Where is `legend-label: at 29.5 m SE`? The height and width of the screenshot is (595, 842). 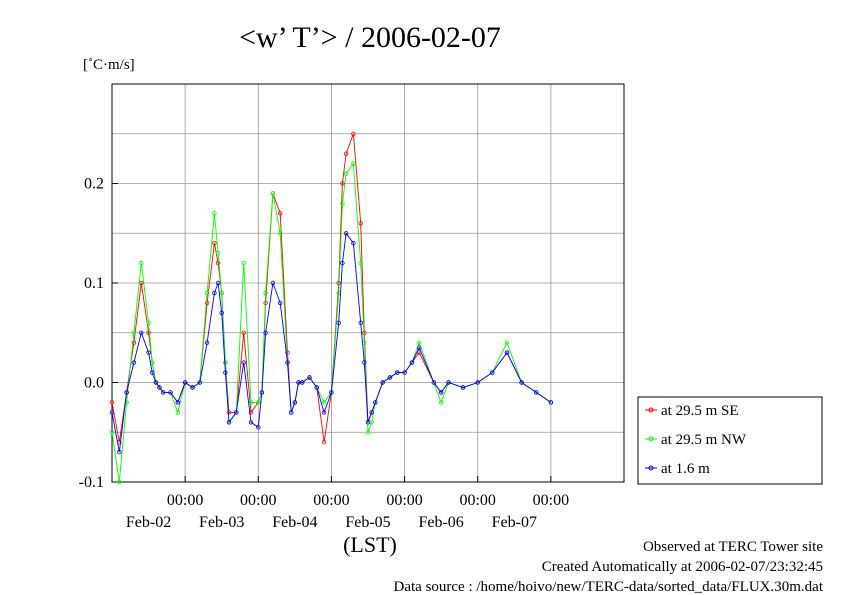 legend-label: at 29.5 m SE is located at coordinates (700, 411).